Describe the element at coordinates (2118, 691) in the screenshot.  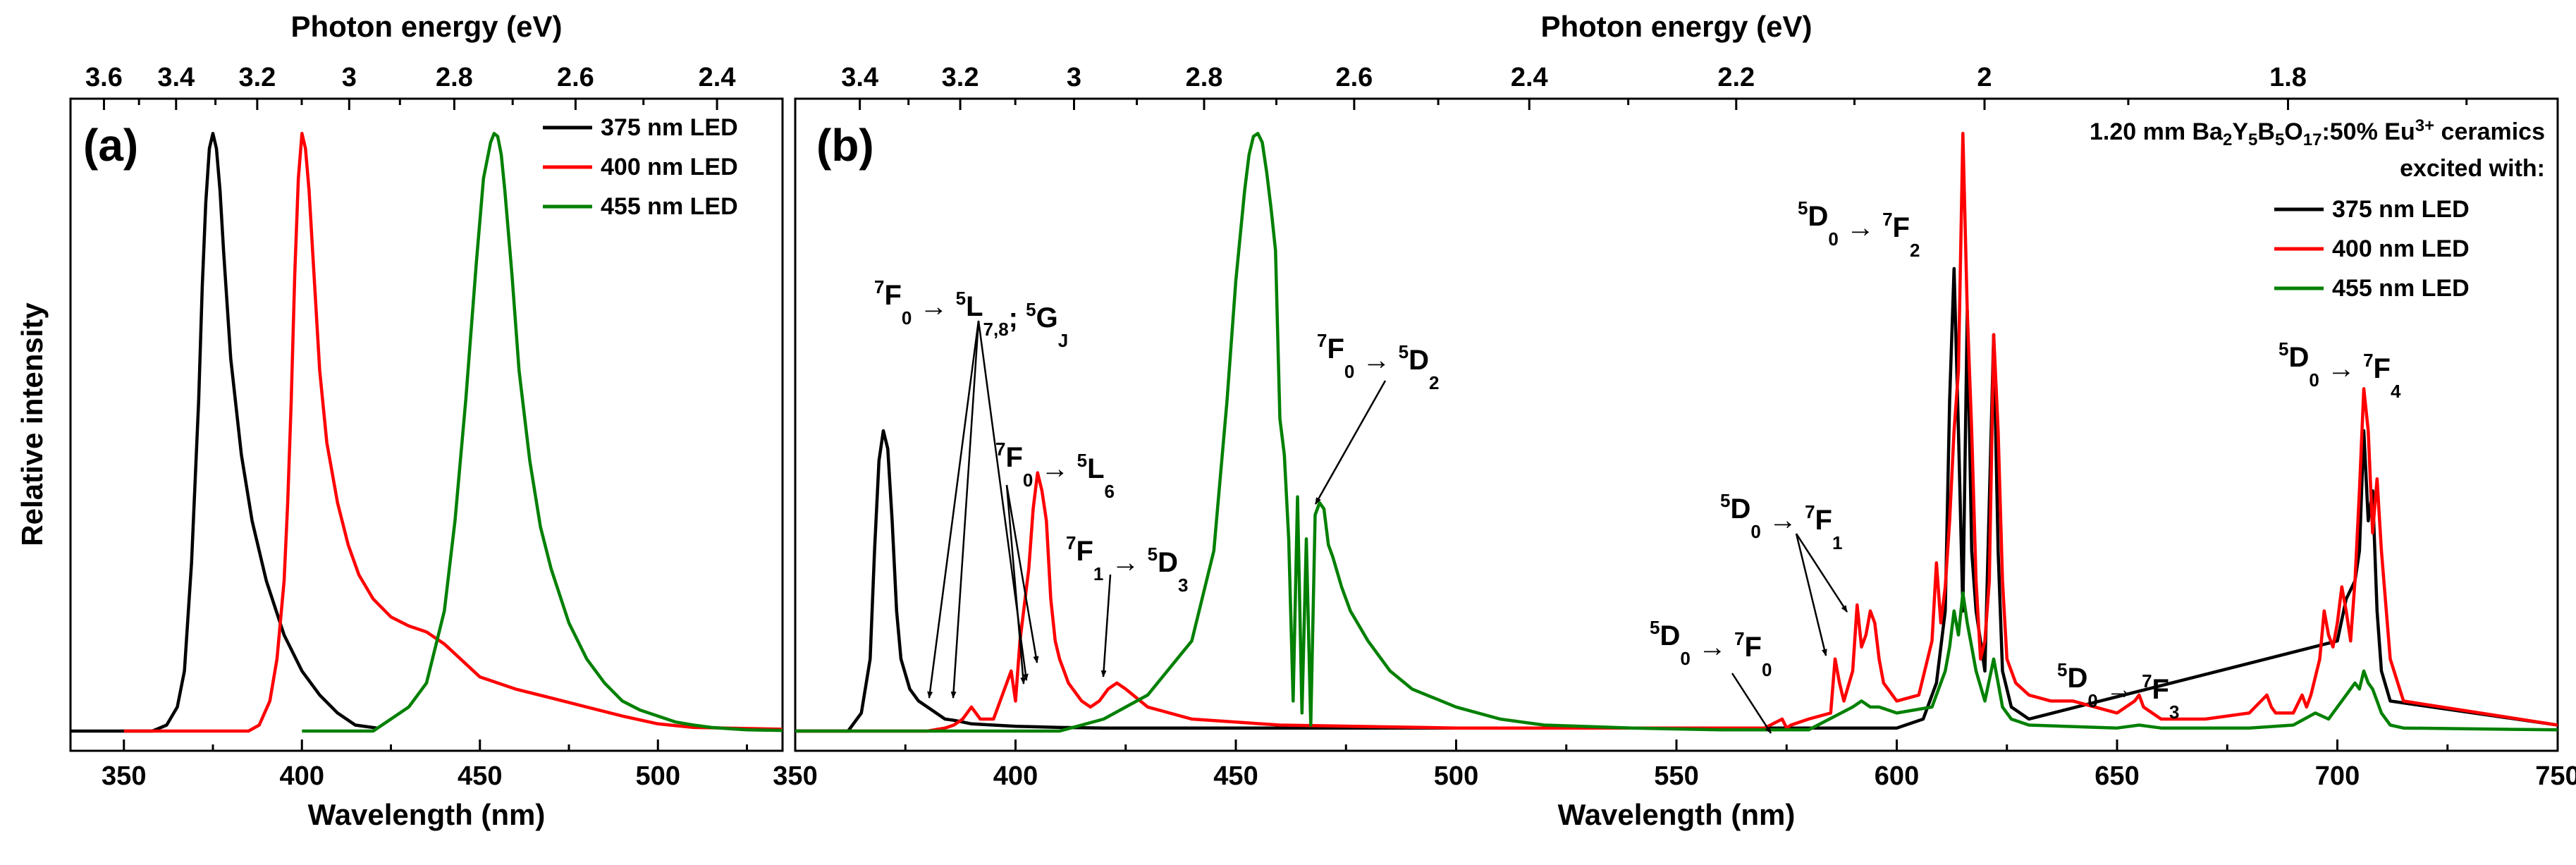
I see `annotation-a8: 5D0 → 7F3` at that location.